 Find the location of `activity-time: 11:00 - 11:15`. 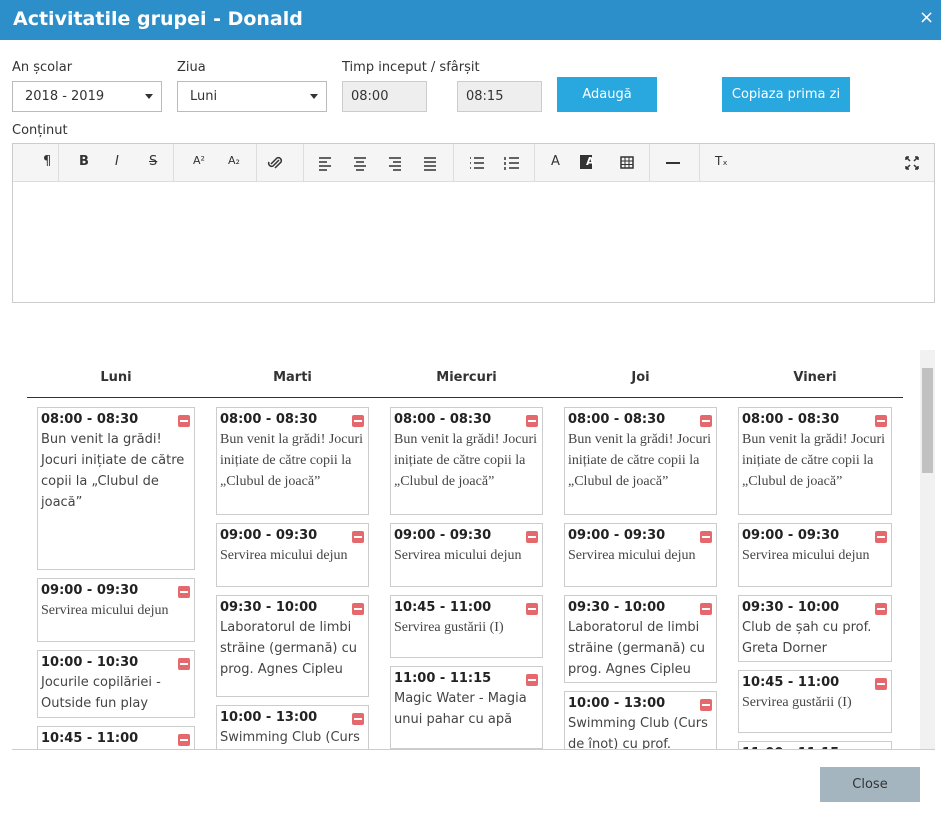

activity-time: 11:00 - 11:15 is located at coordinates (815, 747).